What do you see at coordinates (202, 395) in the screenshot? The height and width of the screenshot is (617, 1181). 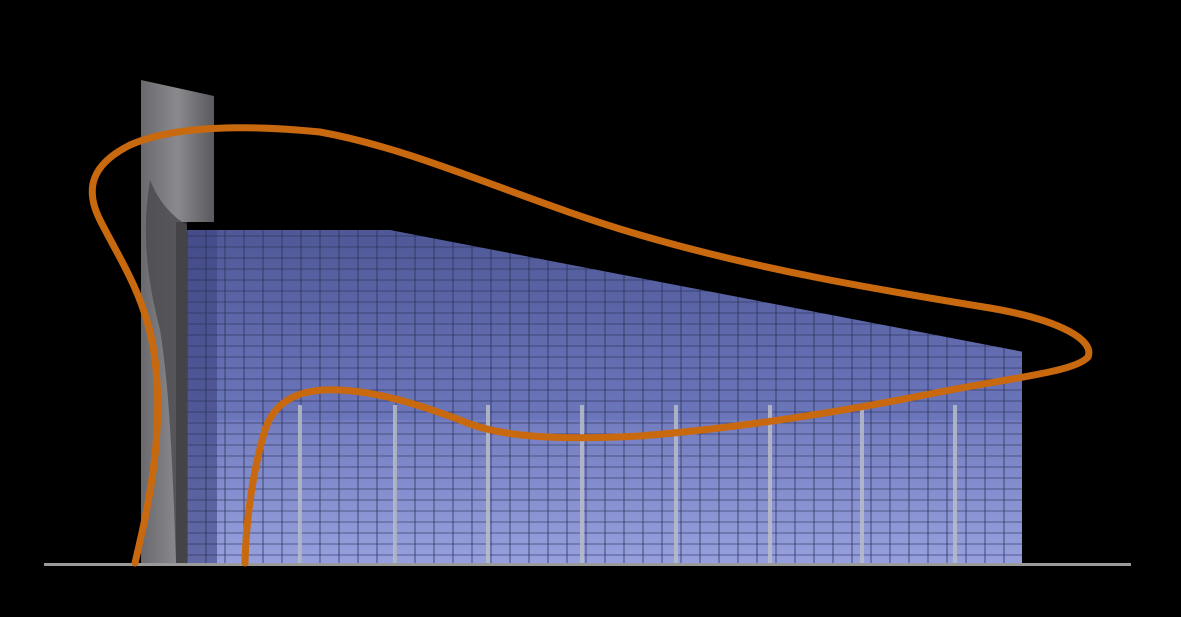 I see `facade-left-dark-band` at bounding box center [202, 395].